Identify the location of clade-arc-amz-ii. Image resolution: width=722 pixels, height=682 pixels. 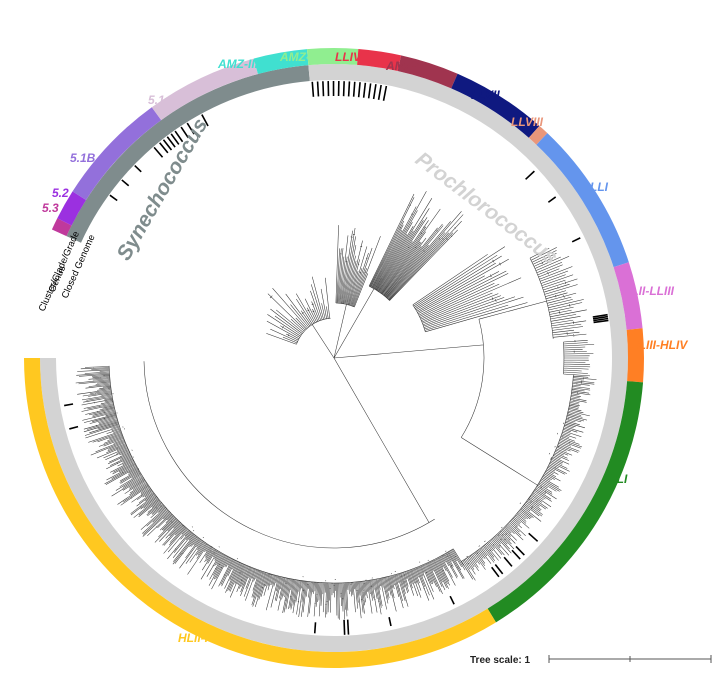
(332, 57).